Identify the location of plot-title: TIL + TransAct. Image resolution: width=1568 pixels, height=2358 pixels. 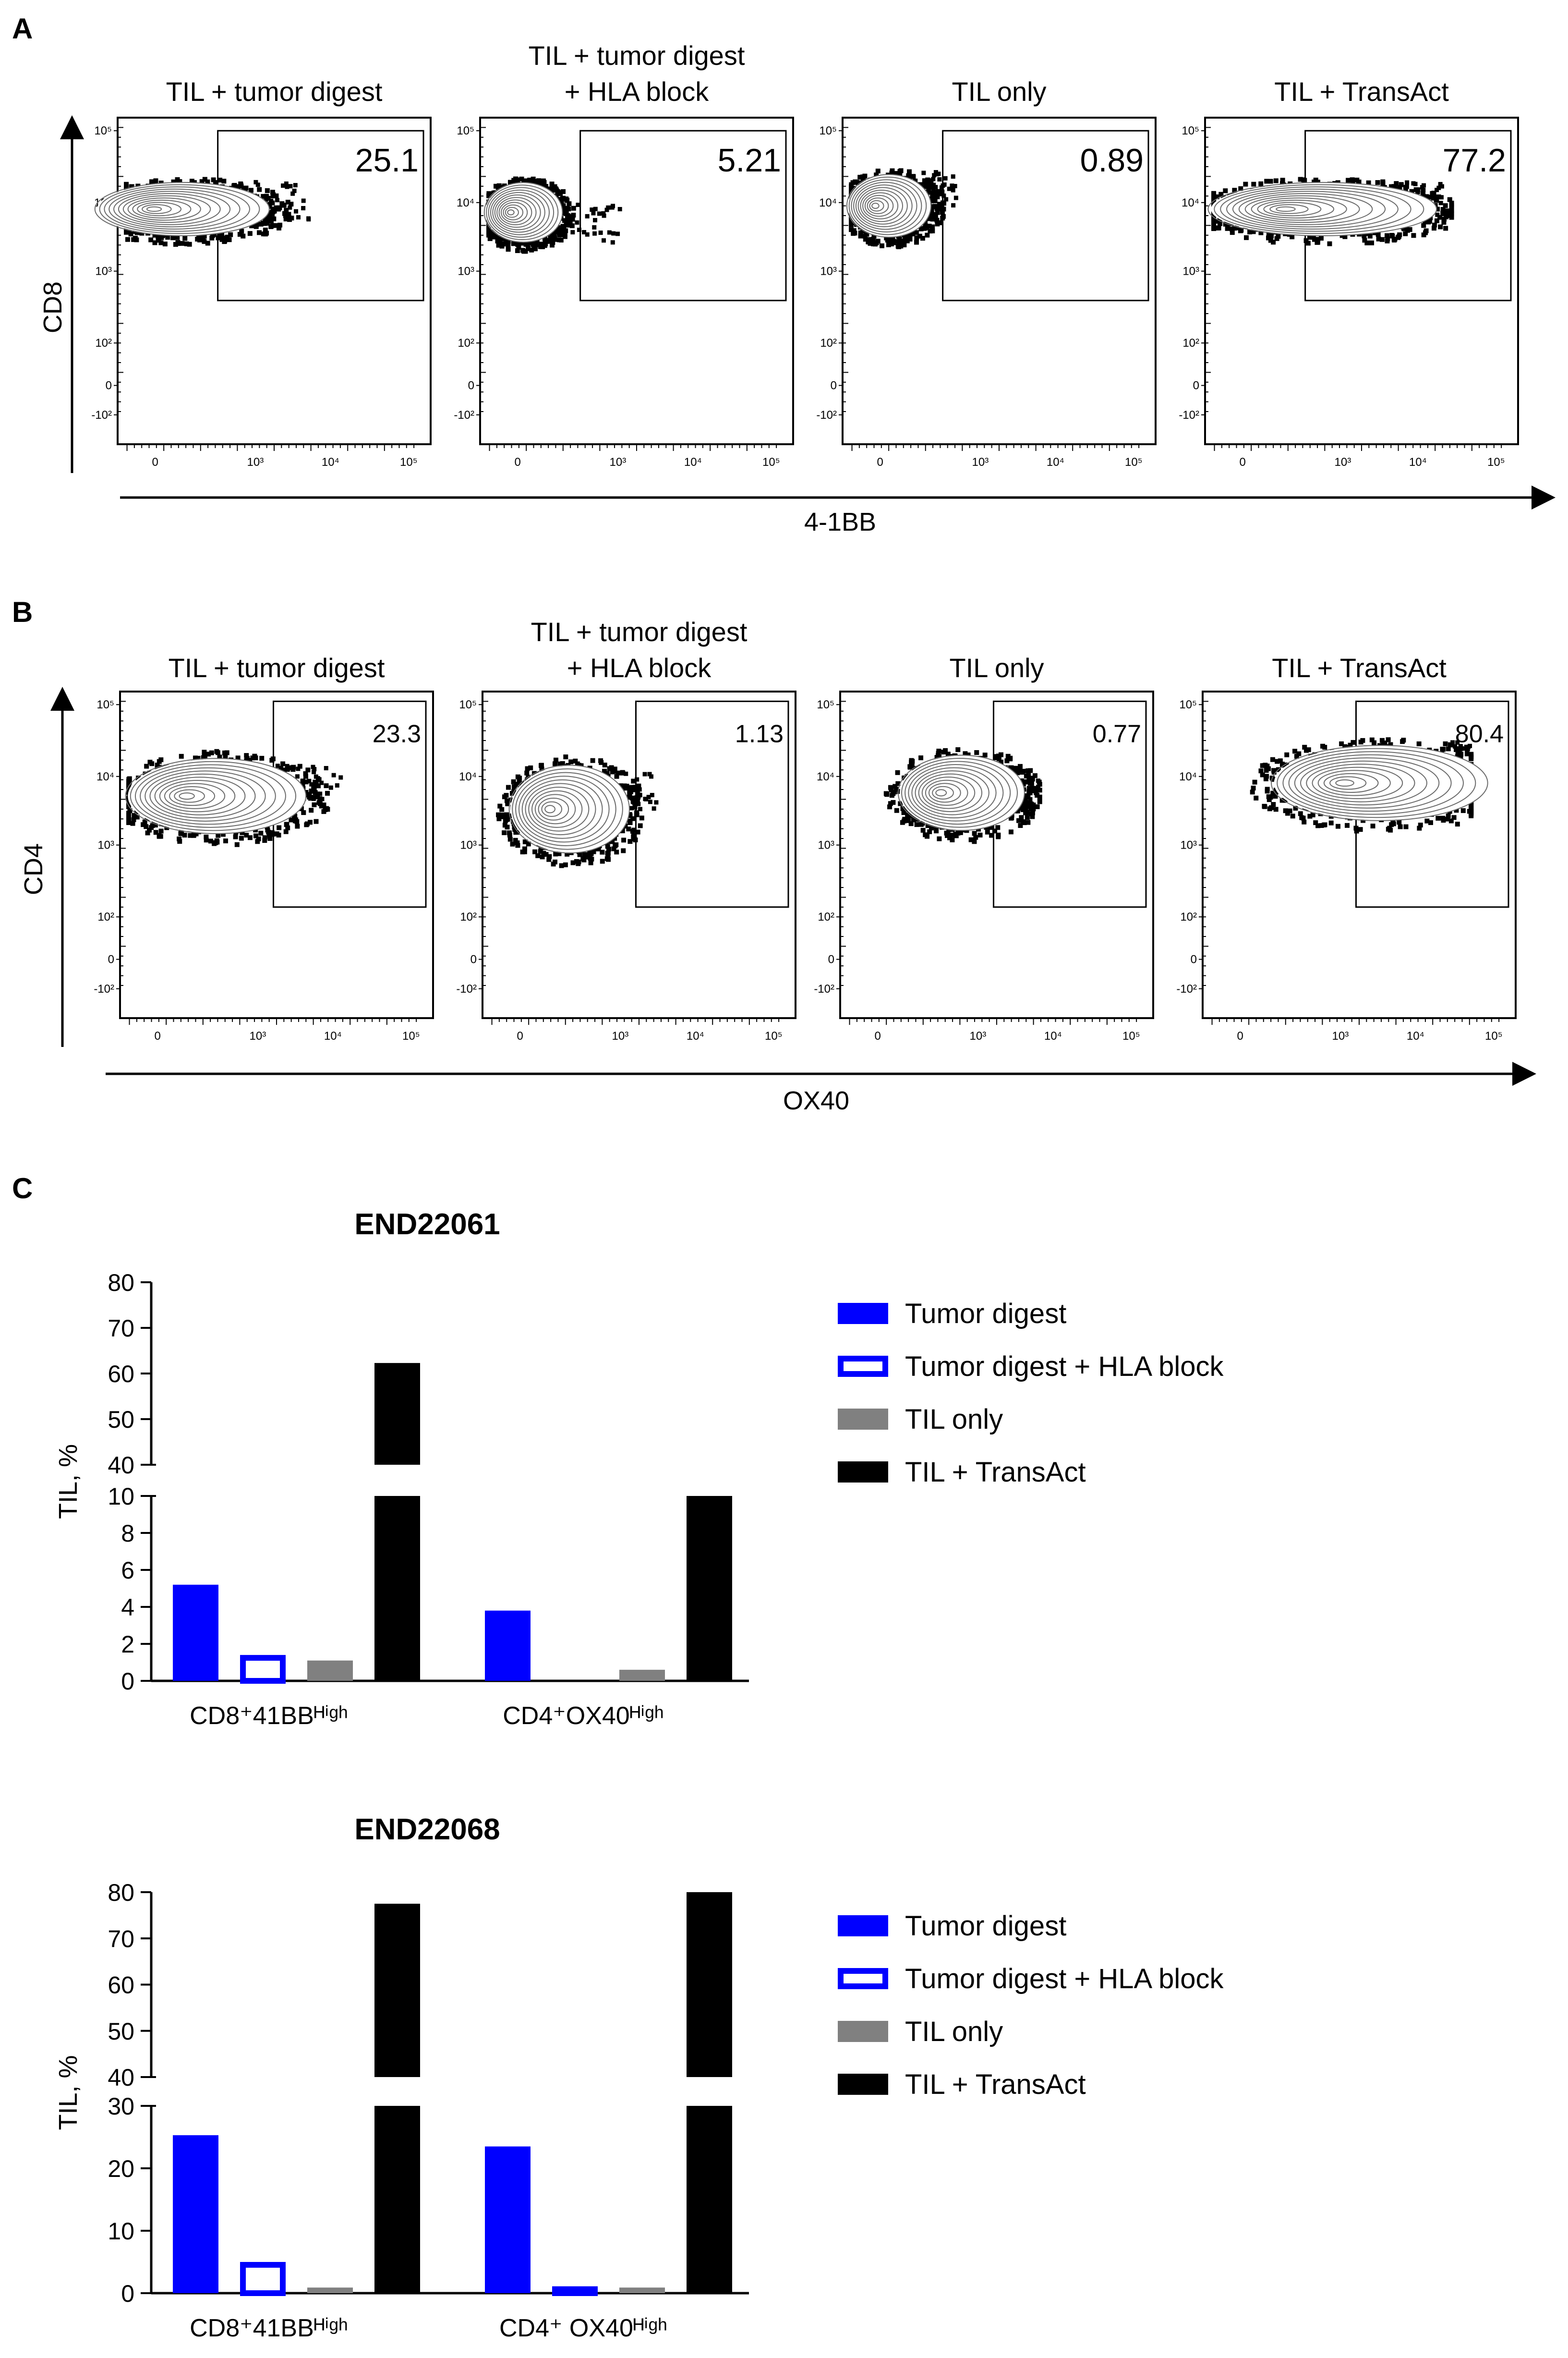
(1361, 91).